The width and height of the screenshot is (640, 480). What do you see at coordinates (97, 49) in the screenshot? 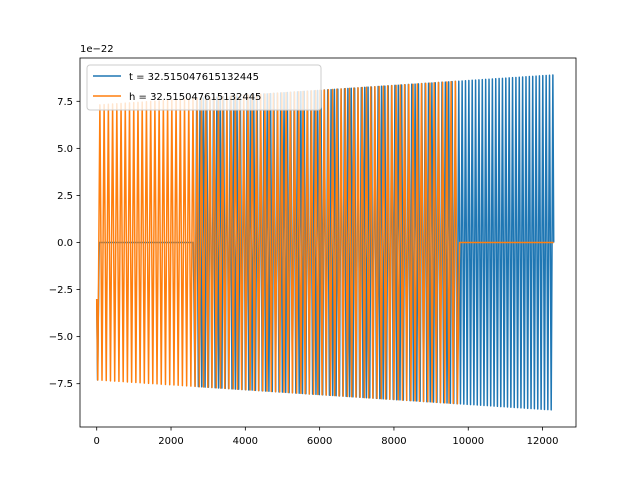
I see `y-offset-label: 1e−22` at bounding box center [97, 49].